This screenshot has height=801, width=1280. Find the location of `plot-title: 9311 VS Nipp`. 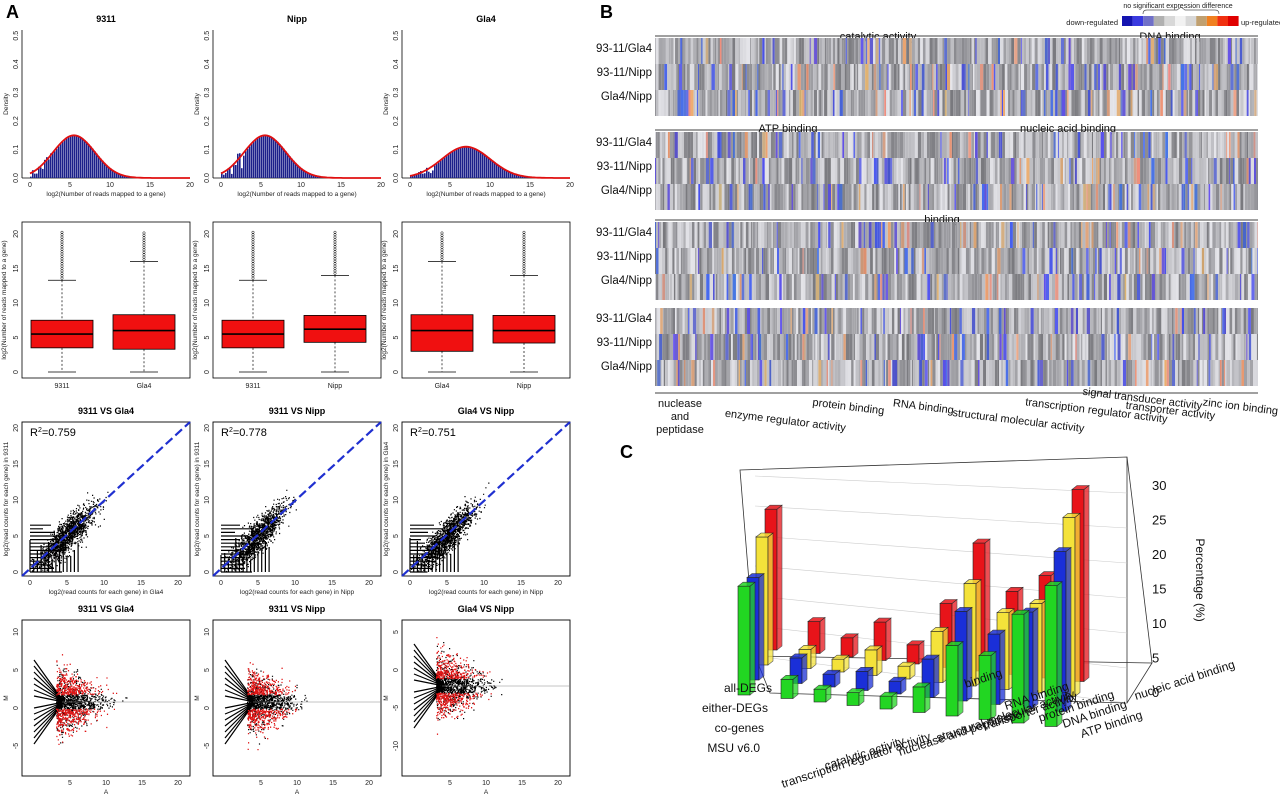

plot-title: 9311 VS Nipp is located at coordinates (297, 609).